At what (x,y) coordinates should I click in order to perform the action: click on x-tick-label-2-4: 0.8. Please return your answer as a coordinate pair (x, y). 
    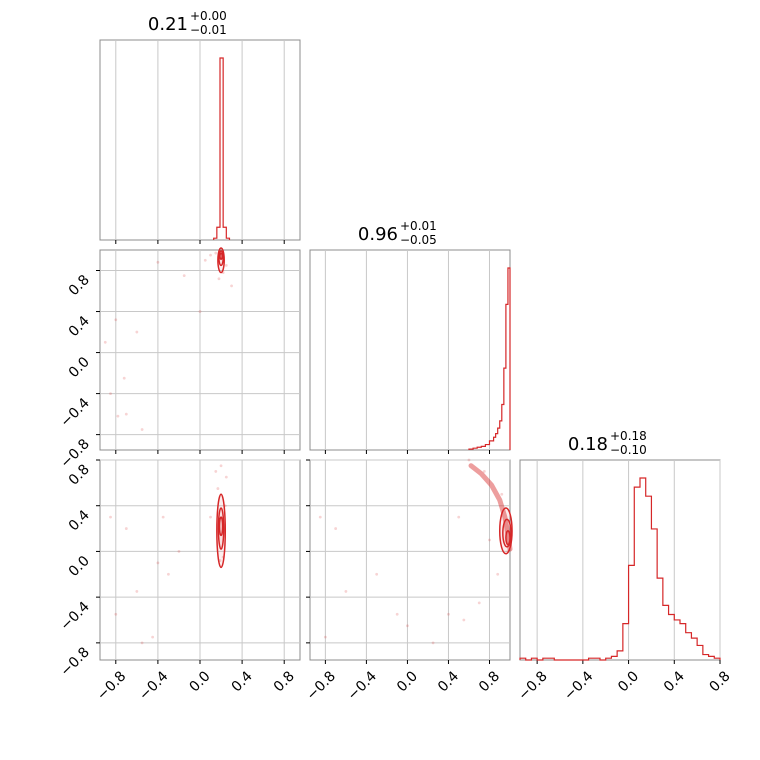
    Looking at the image, I should click on (720, 681).